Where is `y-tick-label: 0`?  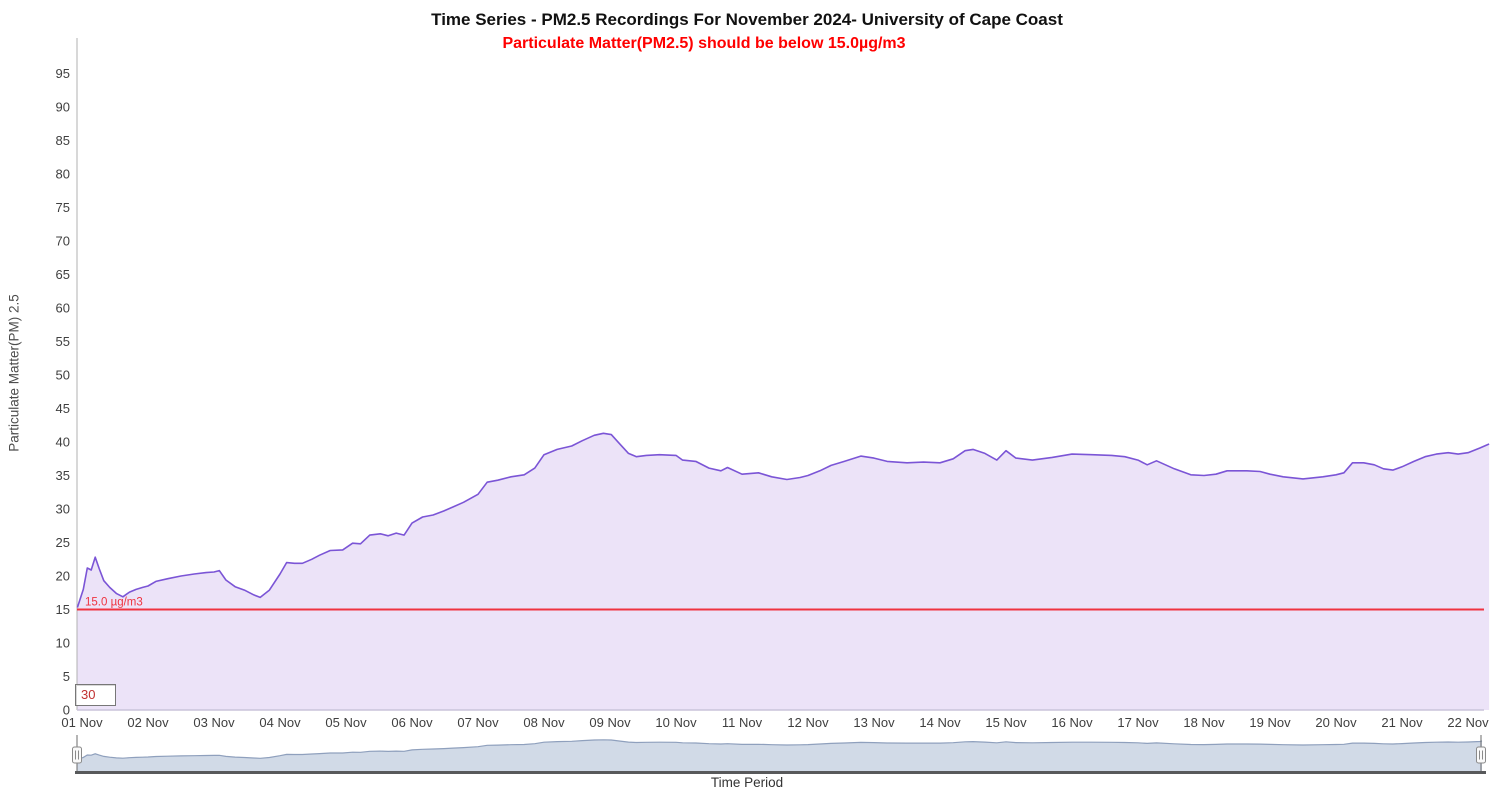 y-tick-label: 0 is located at coordinates (66, 710).